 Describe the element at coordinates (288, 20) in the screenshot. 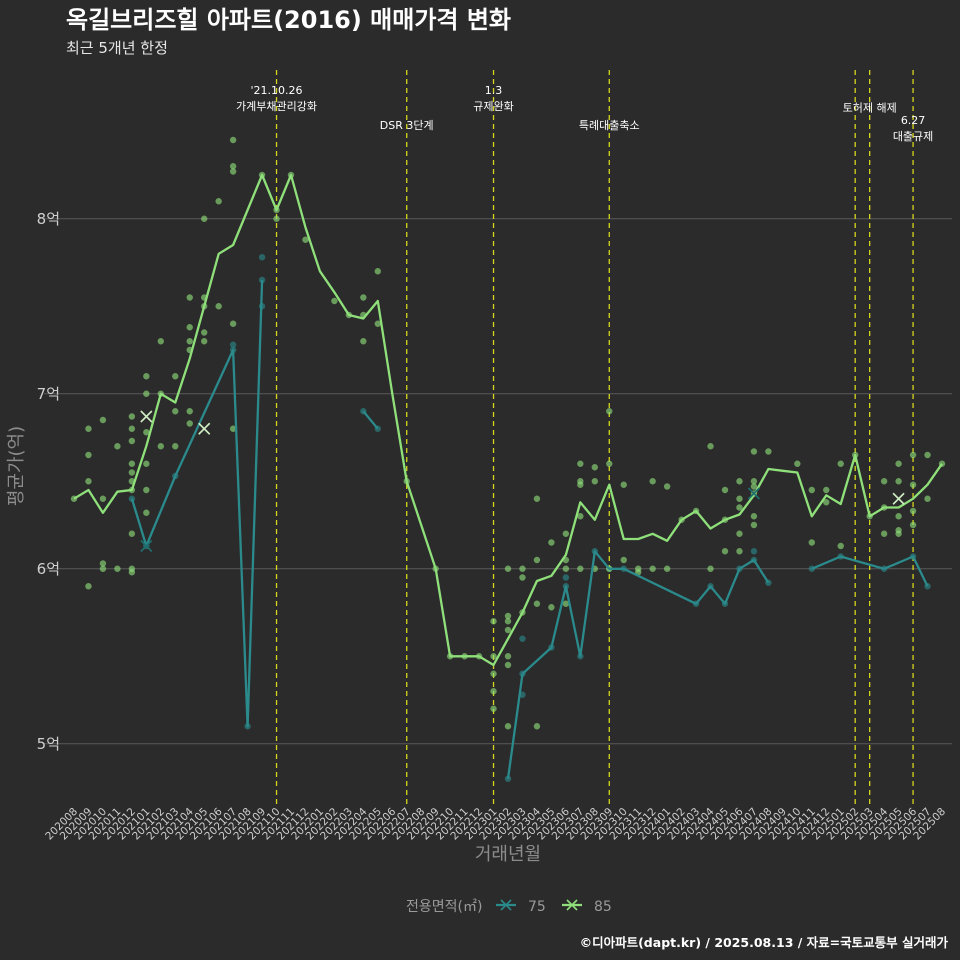

I see `chart-title: 옥길브리즈힐 아파트(2016) 매매가격 변화` at that location.